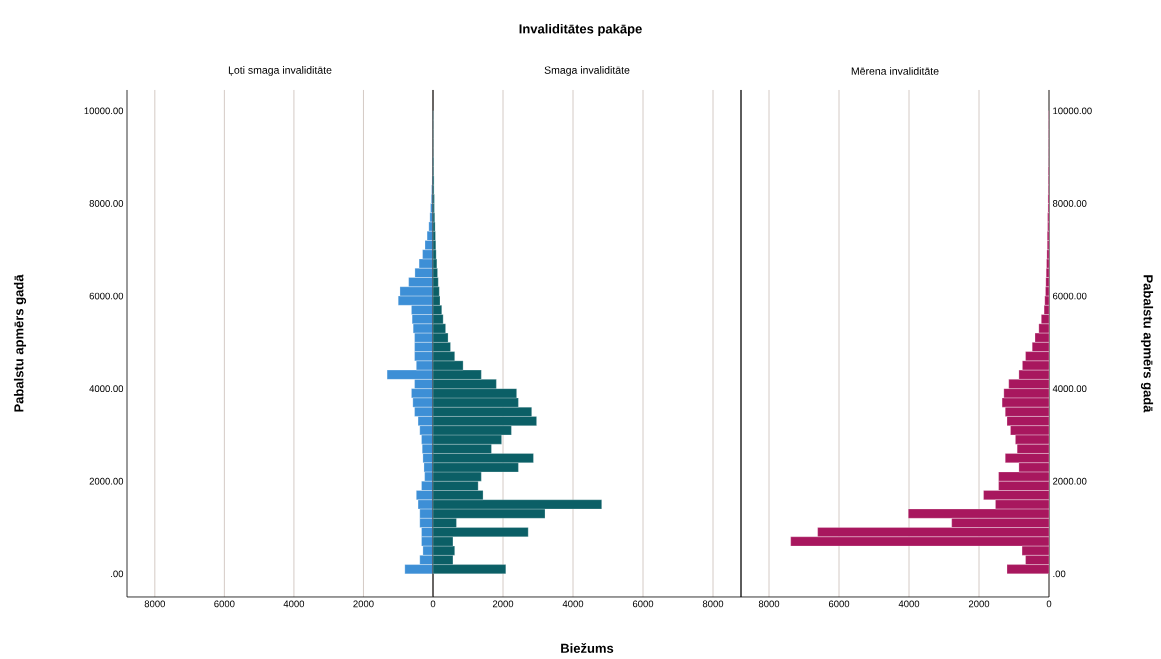  Describe the element at coordinates (895, 71) in the screenshot. I see `chart-subtitle: Mērena invaliditāte` at that location.